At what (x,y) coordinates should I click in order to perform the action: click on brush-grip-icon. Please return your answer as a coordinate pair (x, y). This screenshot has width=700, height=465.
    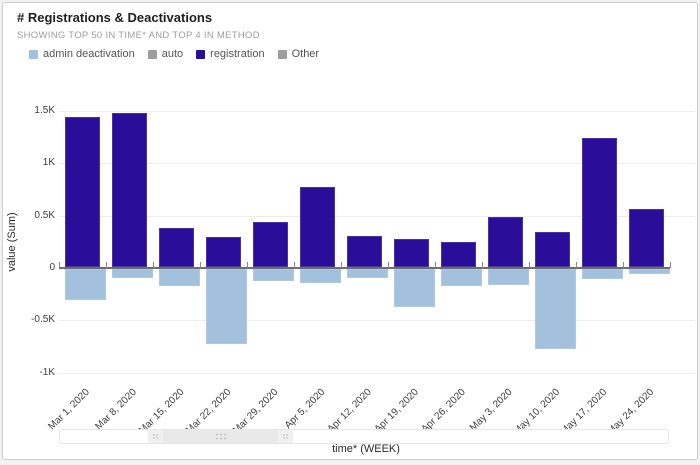
    Looking at the image, I should click on (221, 436).